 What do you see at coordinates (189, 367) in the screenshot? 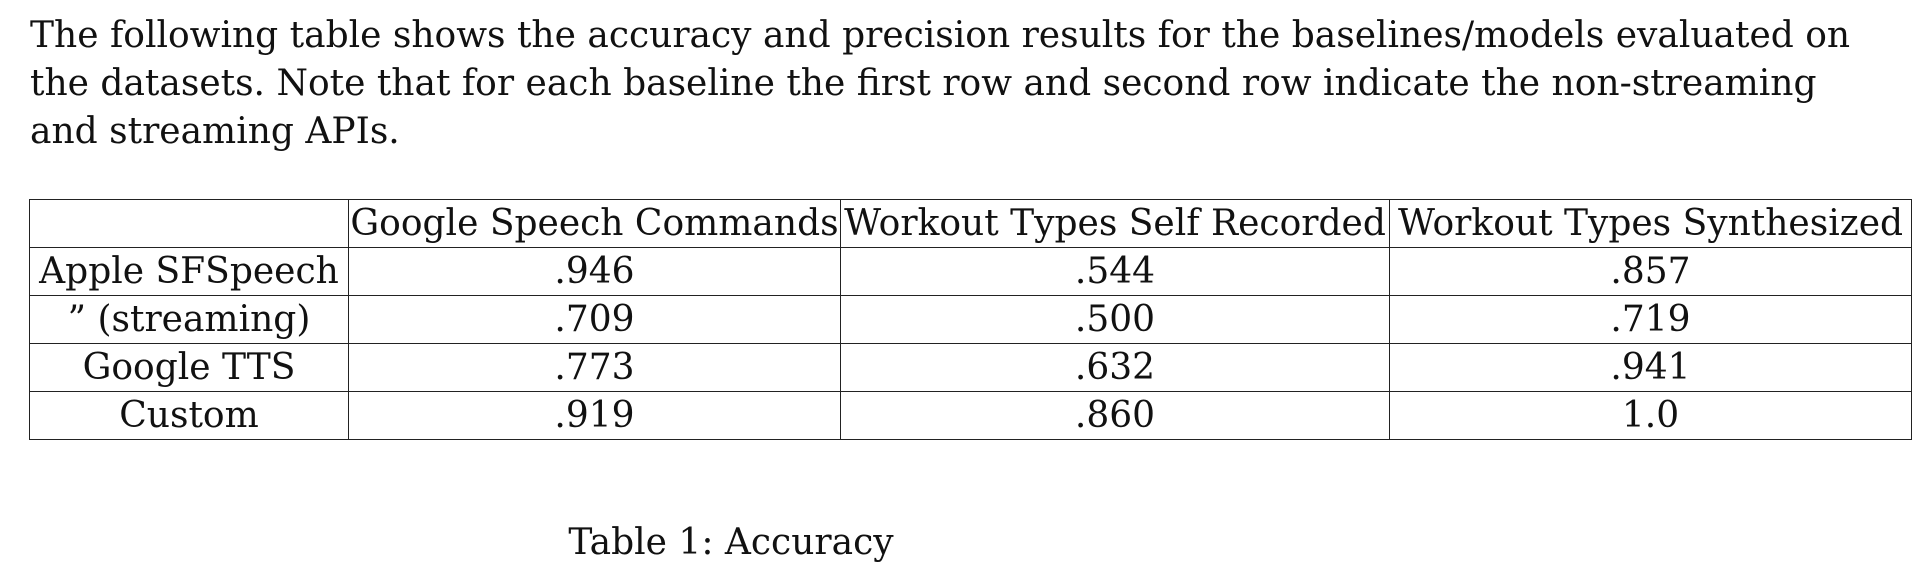
I see `row-label-cell: Google TTS` at bounding box center [189, 367].